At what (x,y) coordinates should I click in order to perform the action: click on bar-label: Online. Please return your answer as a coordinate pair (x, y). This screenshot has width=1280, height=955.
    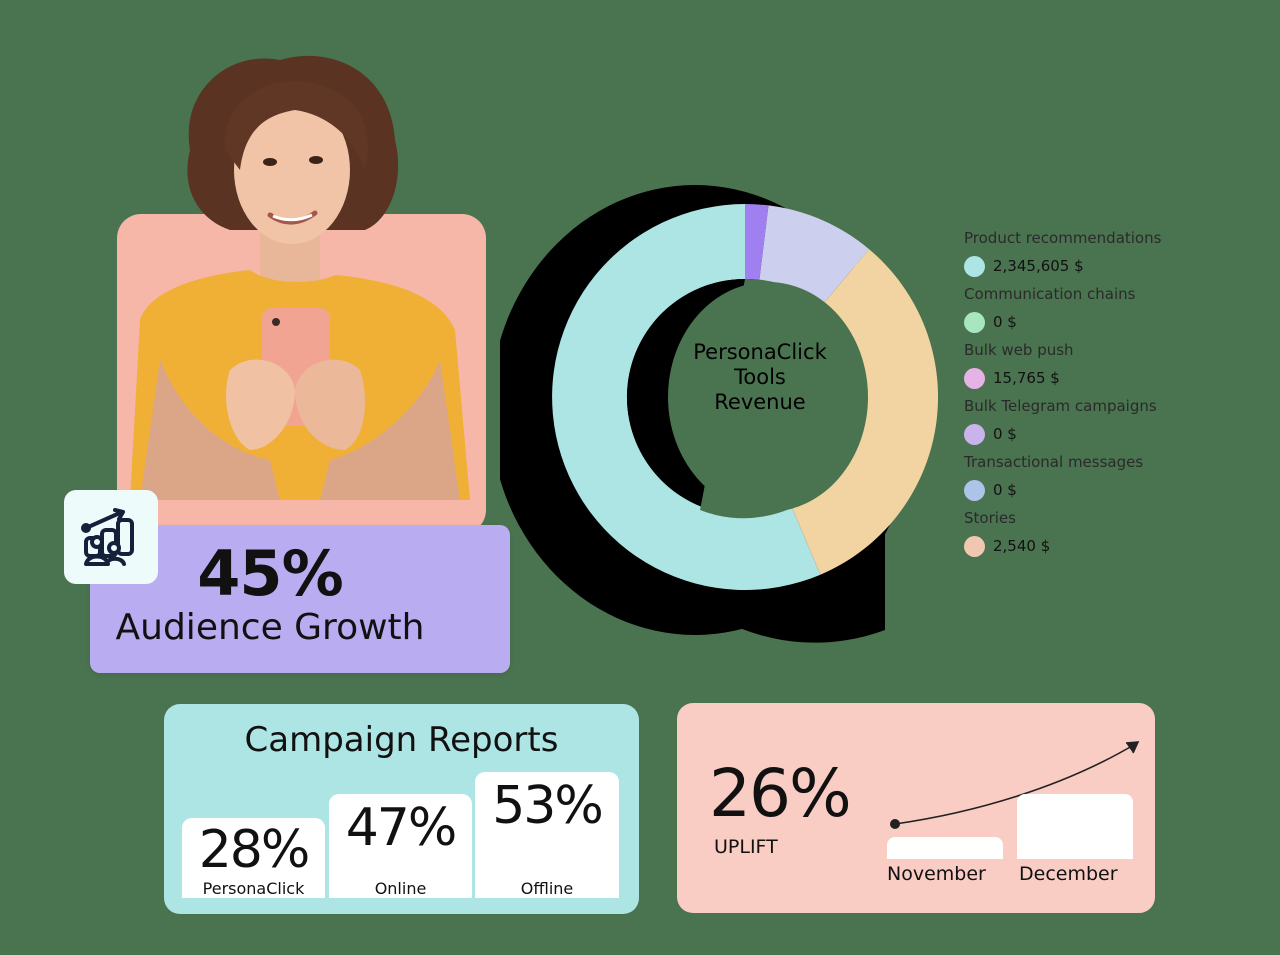
    Looking at the image, I should click on (400, 888).